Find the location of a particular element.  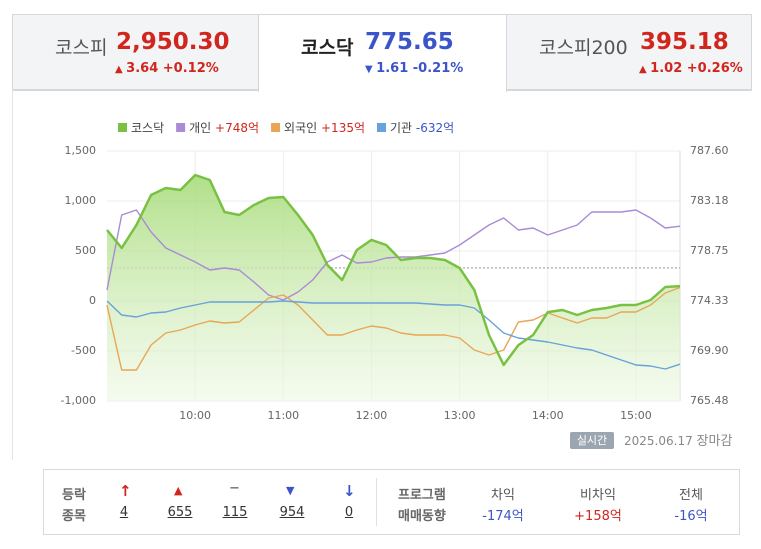

program-value: -174억 is located at coordinates (503, 516).